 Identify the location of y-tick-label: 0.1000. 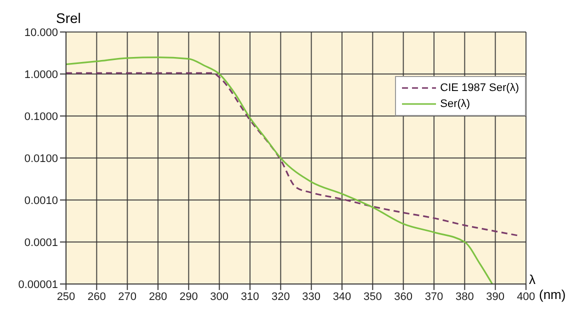
(41, 116).